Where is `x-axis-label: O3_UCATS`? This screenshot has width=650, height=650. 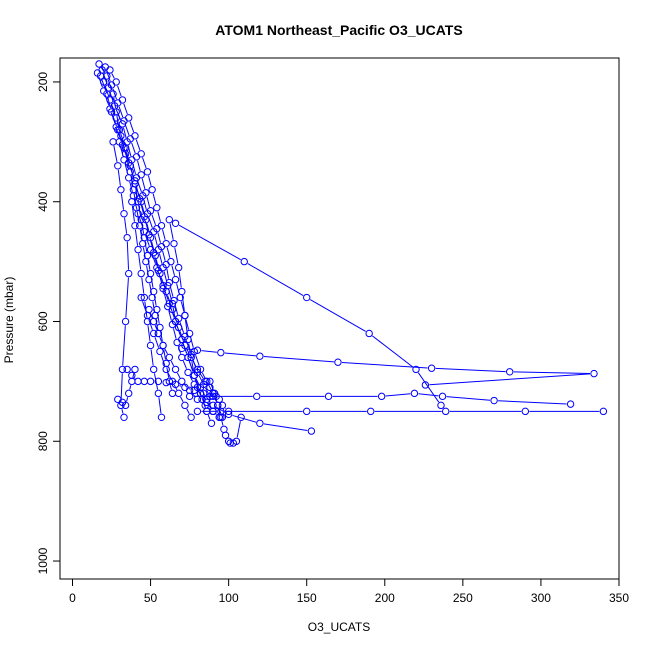 x-axis-label: O3_UCATS is located at coordinates (339, 627).